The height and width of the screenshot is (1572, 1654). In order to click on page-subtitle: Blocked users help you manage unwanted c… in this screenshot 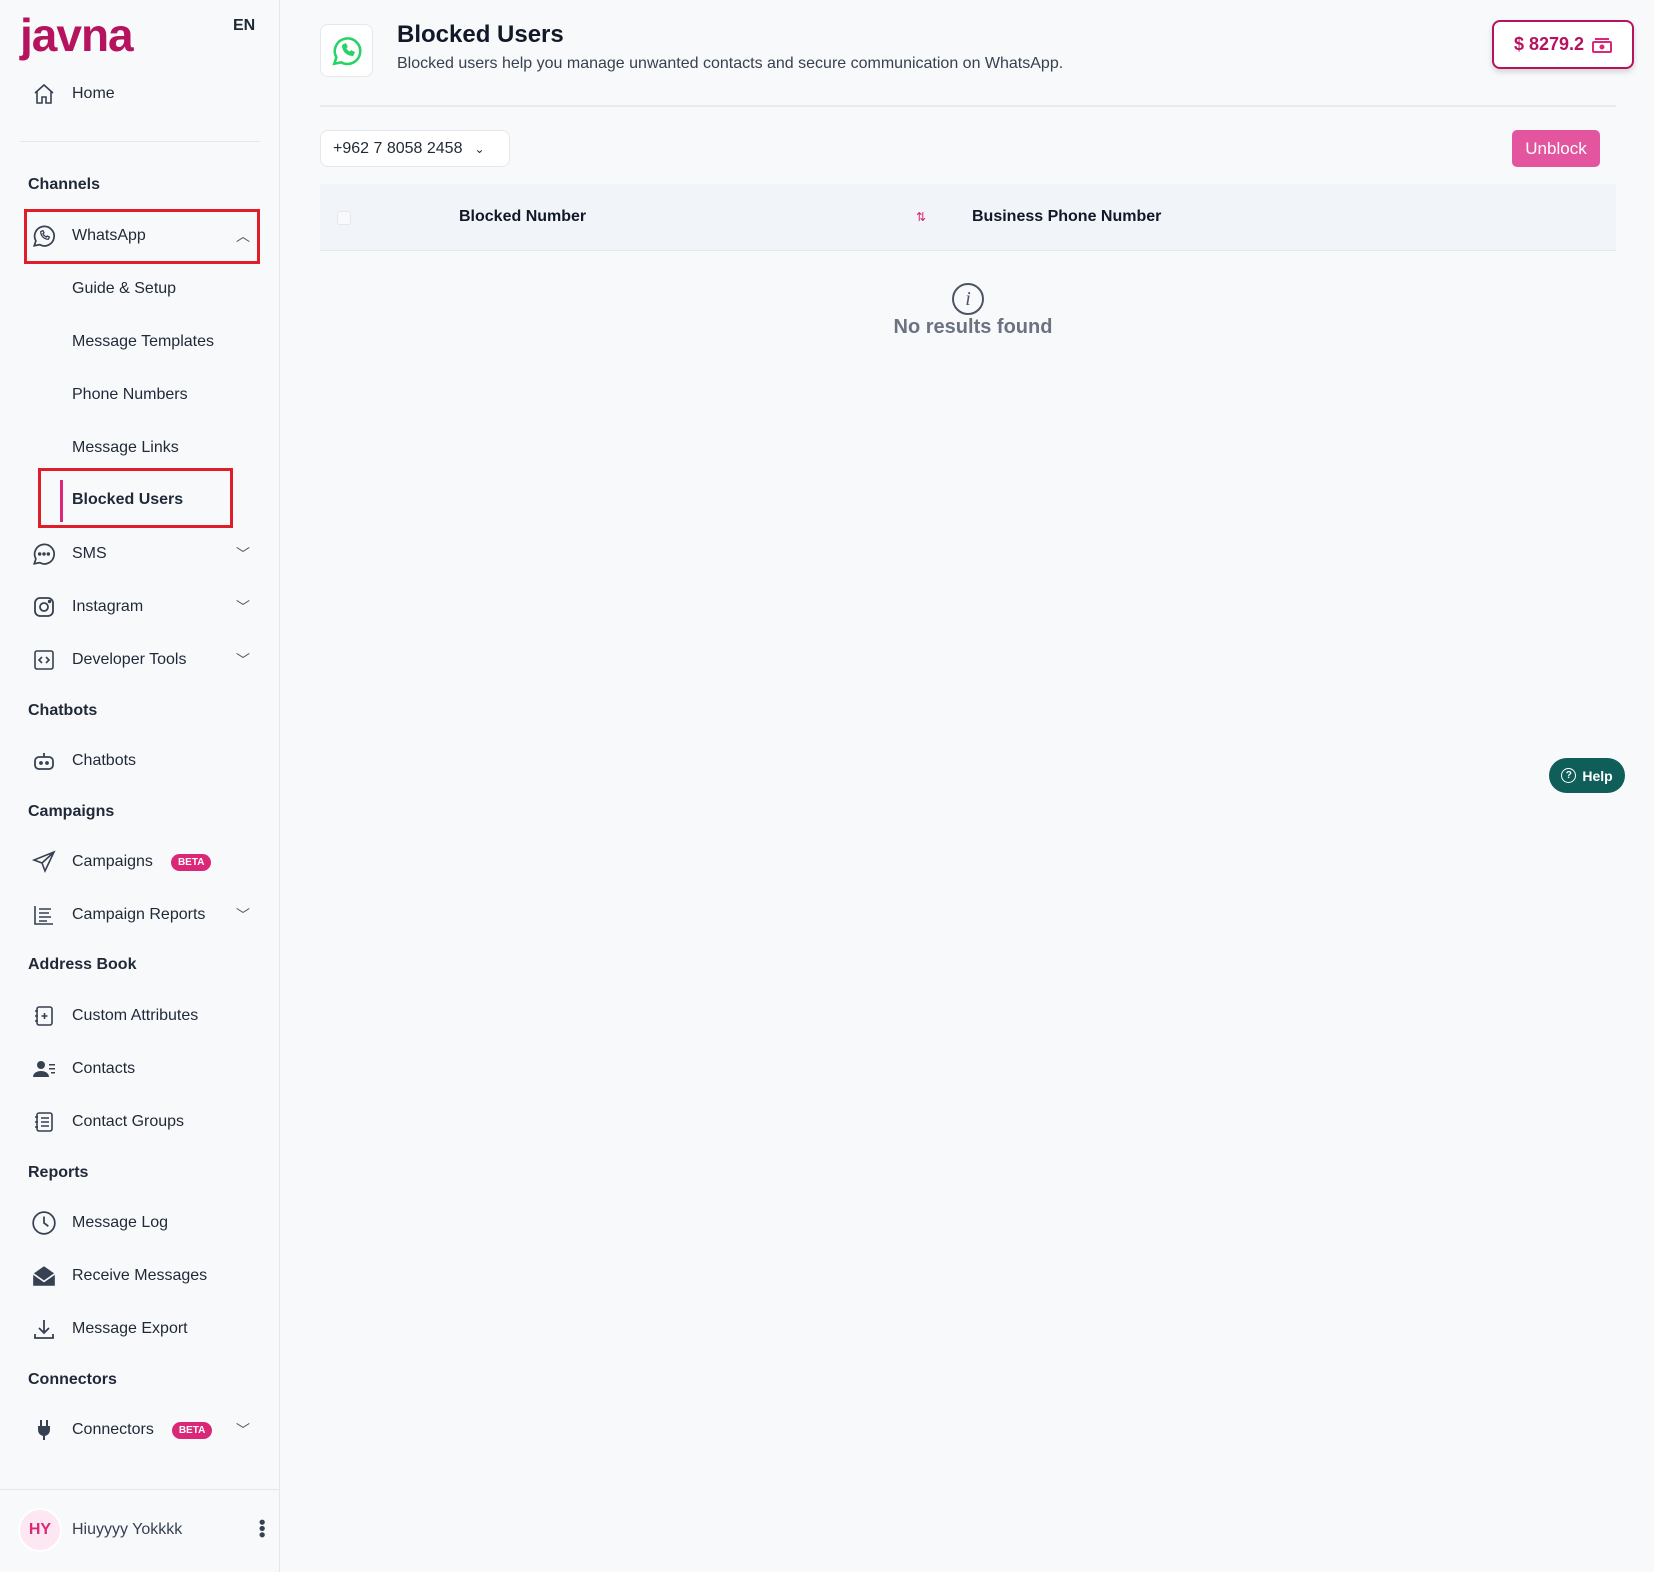, I will do `click(730, 63)`.